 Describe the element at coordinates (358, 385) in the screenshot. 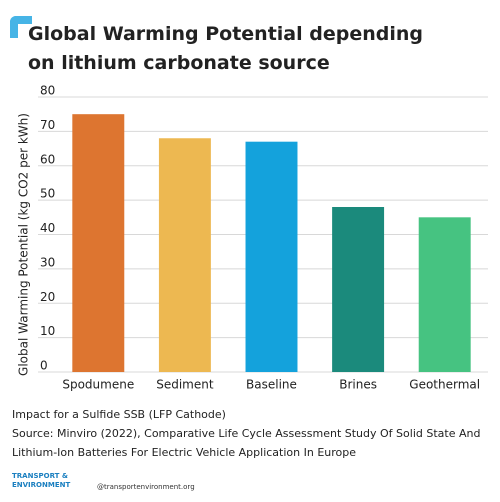

I see `x-tick-label: Brines` at that location.